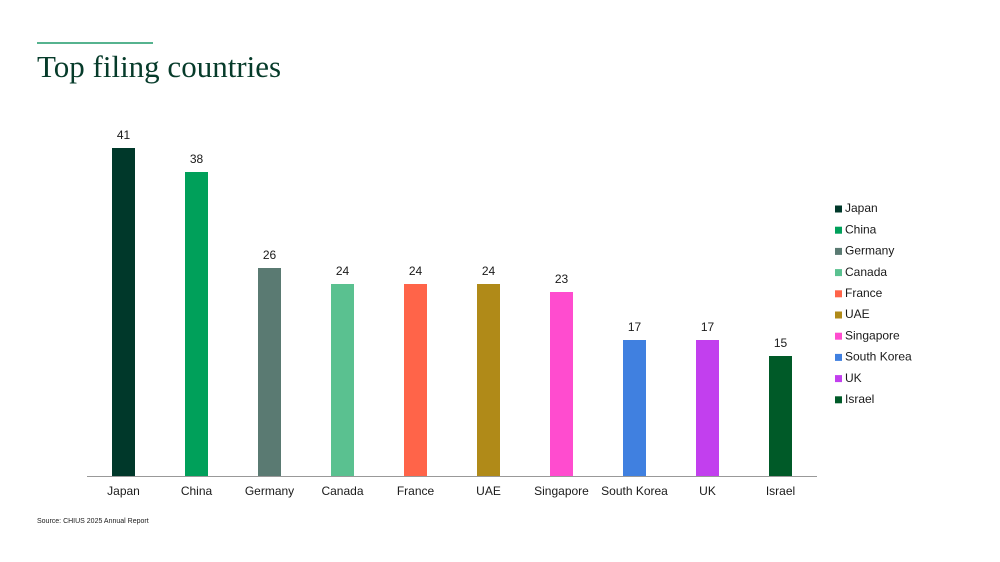  I want to click on legend-label: Canada, so click(866, 272).